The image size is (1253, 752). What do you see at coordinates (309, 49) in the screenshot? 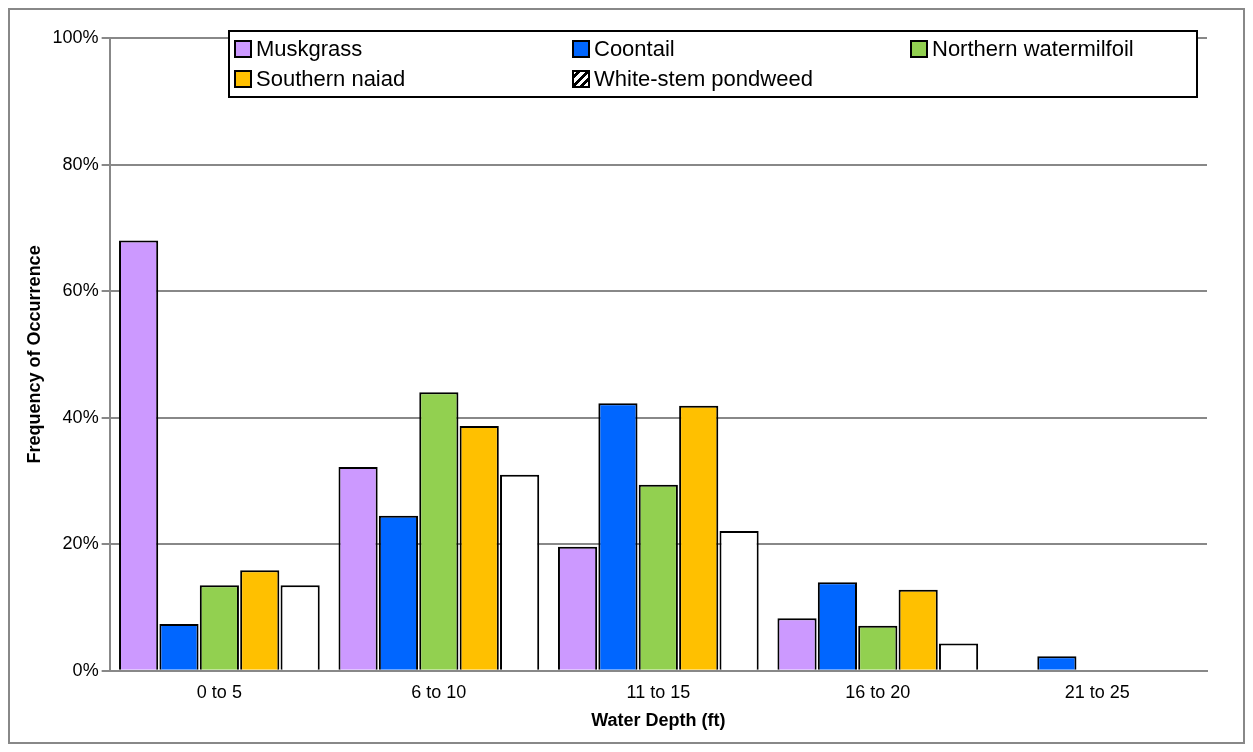
I see `legend-label: Muskgrass` at bounding box center [309, 49].